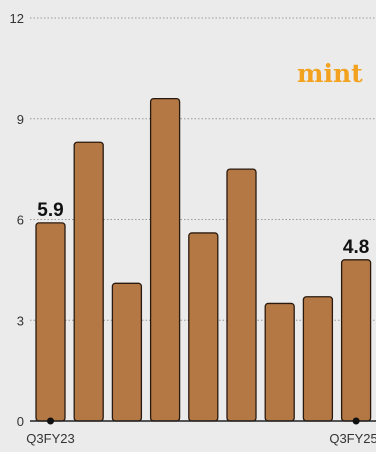 This screenshot has height=452, width=376. I want to click on y-tick-label: 3, so click(20, 320).